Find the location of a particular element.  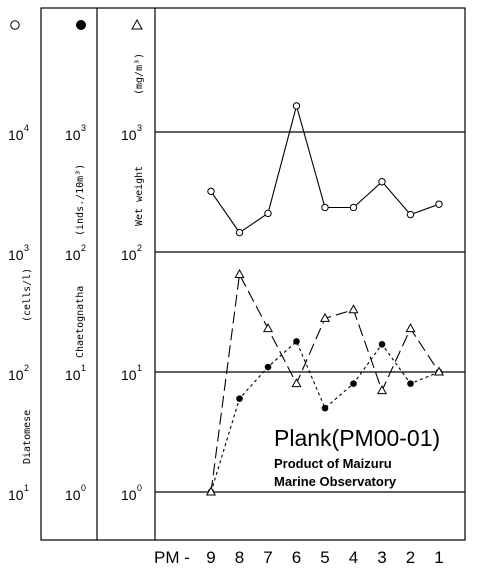

chaetognatha-unit-label: (inds./10m³) is located at coordinates (80, 200).